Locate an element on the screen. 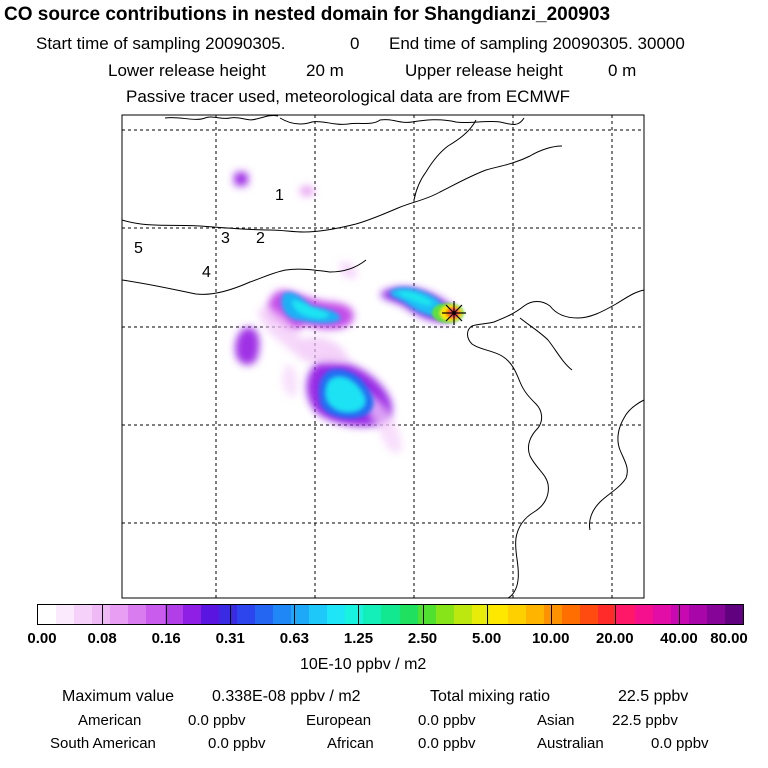 This screenshot has width=768, height=768. region-label-5: 5 is located at coordinates (138, 248).